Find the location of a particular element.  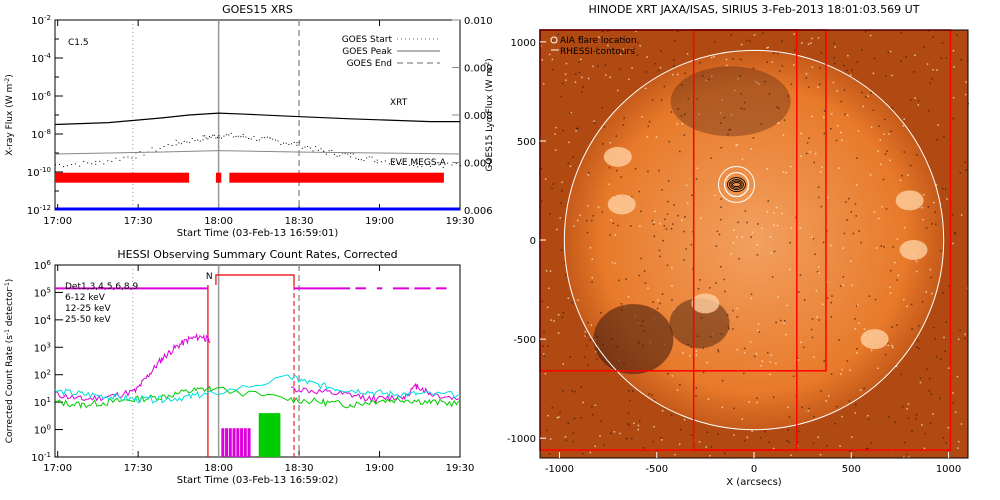

hessi-series-12-25-keV is located at coordinates (257, 397).